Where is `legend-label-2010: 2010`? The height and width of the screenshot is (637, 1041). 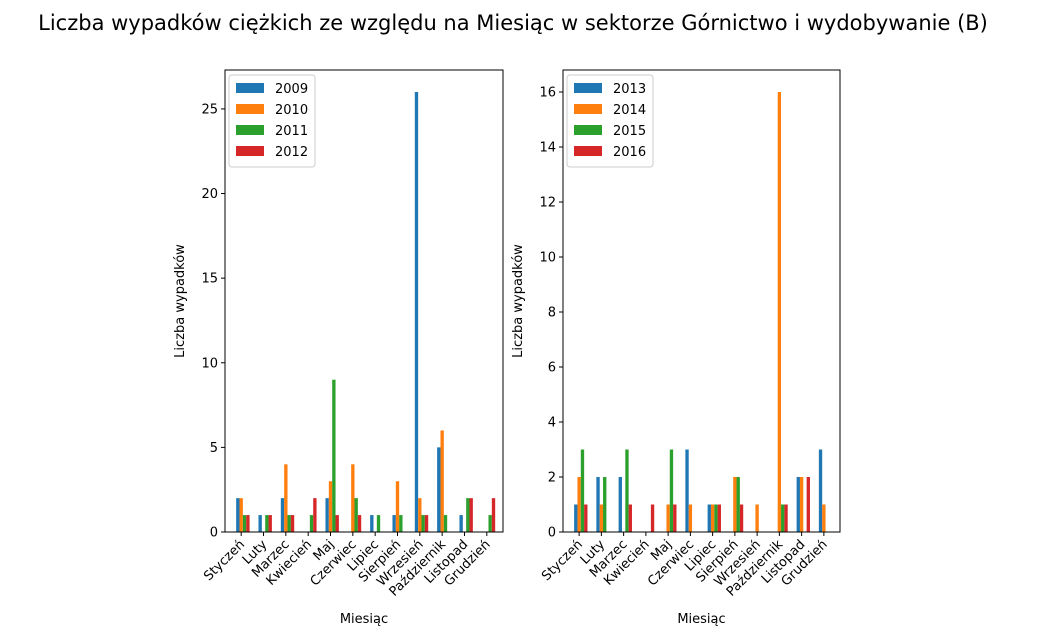
legend-label-2010: 2010 is located at coordinates (291, 110).